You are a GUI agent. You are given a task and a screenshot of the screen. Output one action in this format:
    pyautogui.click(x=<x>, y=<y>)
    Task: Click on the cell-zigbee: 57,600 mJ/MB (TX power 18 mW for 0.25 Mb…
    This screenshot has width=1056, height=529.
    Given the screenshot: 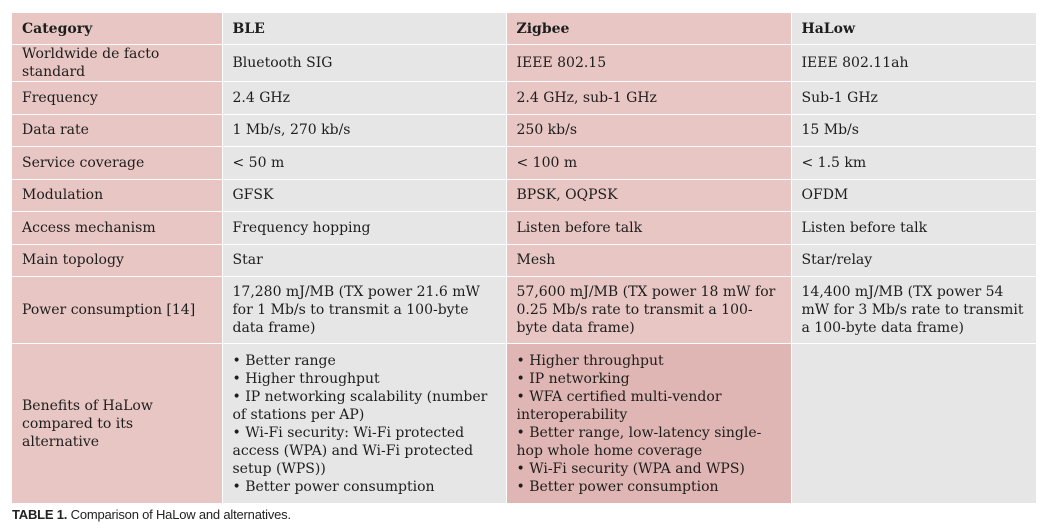 What is the action you would take?
    pyautogui.click(x=649, y=310)
    